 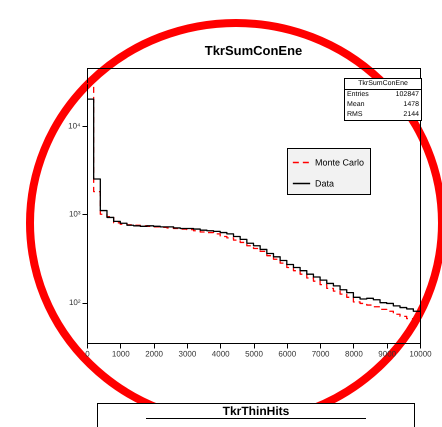 What do you see at coordinates (75, 125) in the screenshot?
I see `y-tick-label: 10⁴` at bounding box center [75, 125].